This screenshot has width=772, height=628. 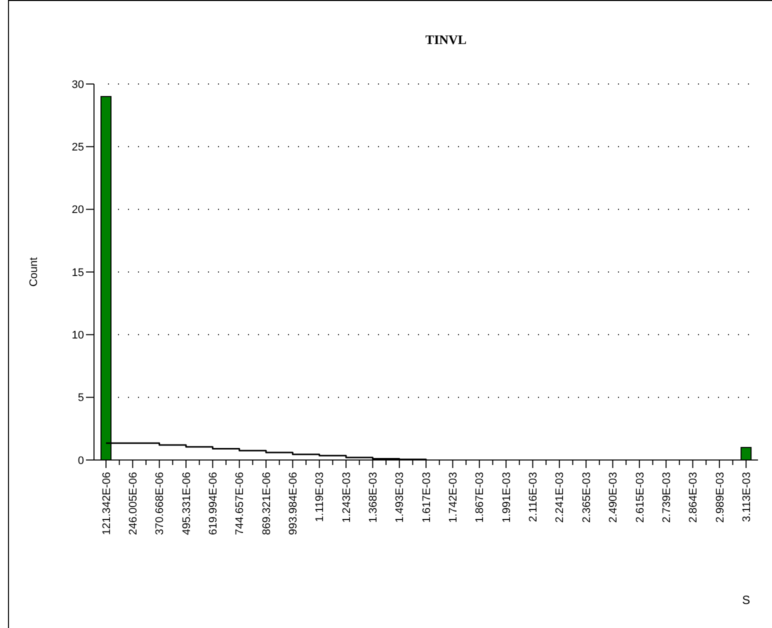 I want to click on x-tick-label: 2.241E-03, so click(x=560, y=497).